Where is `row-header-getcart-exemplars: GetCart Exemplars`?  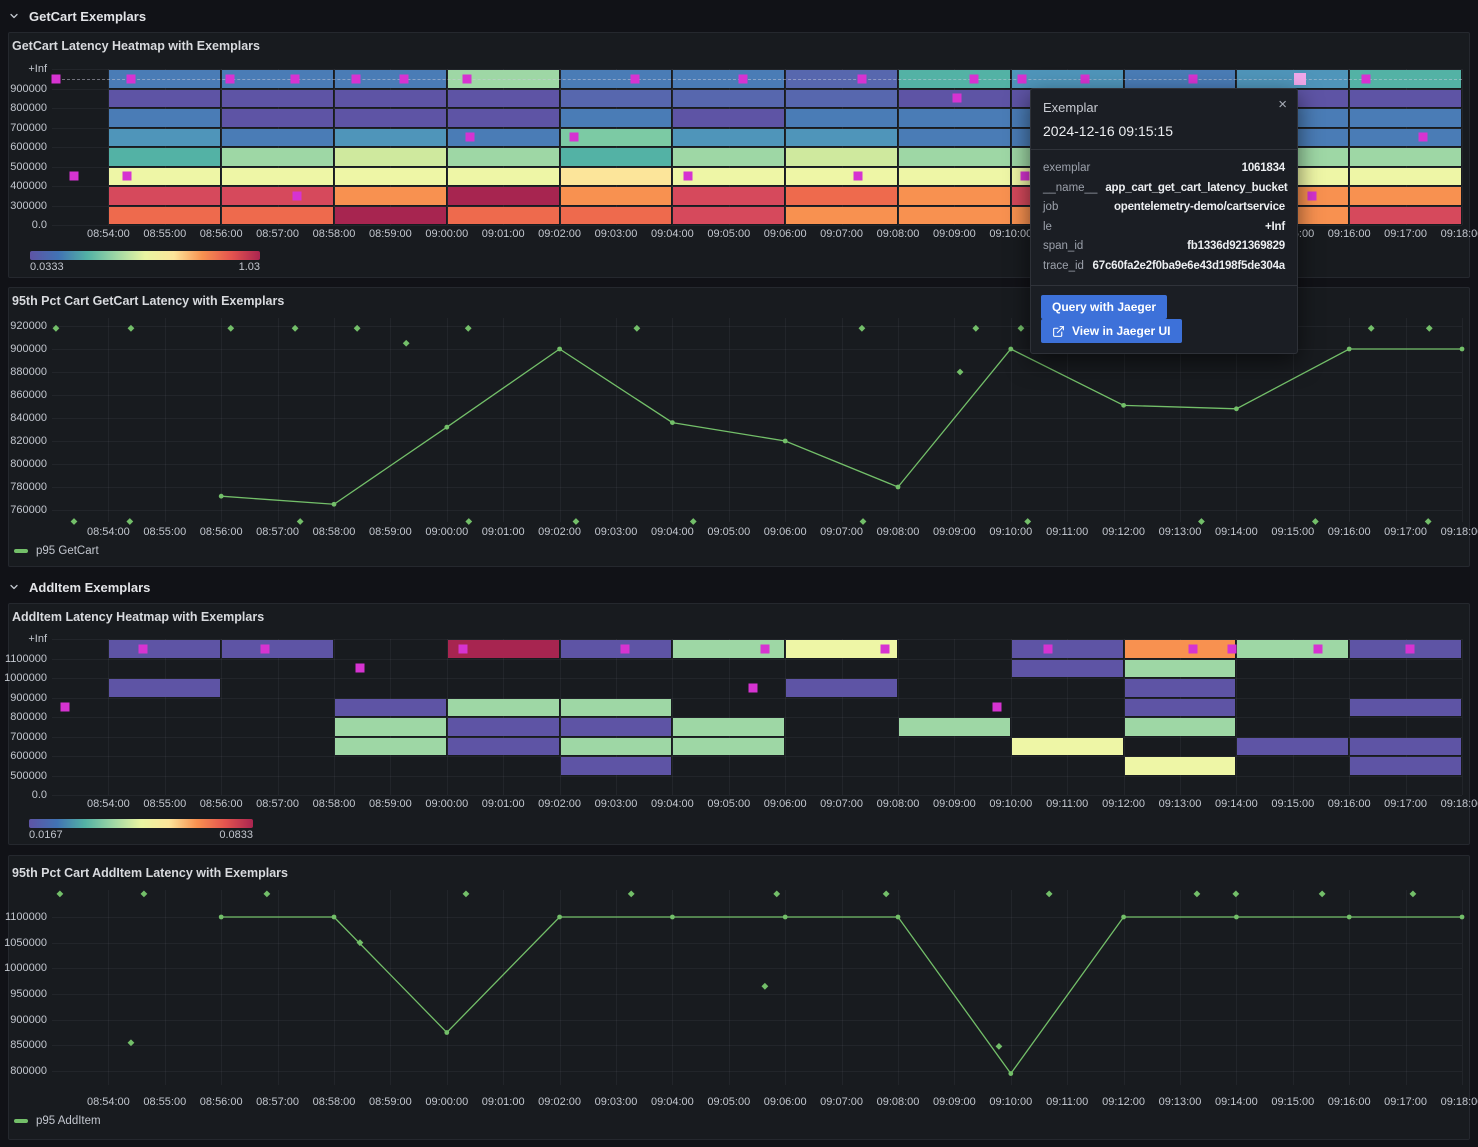
row-header-getcart-exemplars: GetCart Exemplars is located at coordinates (77, 16).